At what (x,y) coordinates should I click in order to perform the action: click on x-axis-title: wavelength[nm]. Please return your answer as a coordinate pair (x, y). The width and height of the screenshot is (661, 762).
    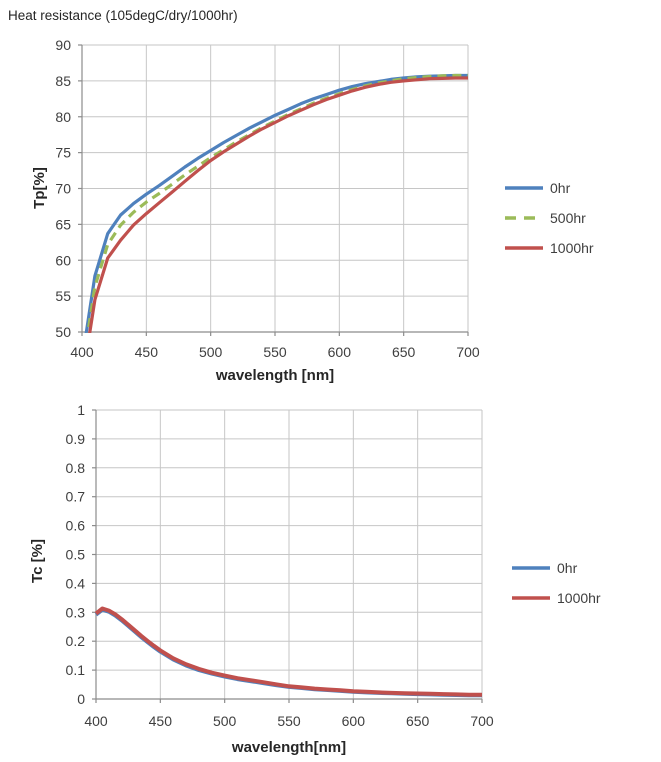
    Looking at the image, I should click on (288, 747).